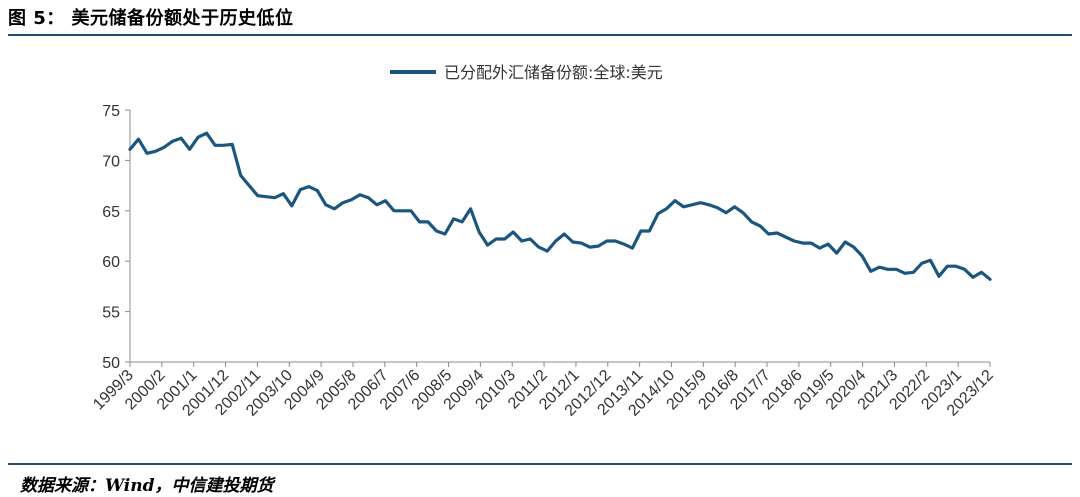 This screenshot has height=497, width=1080. What do you see at coordinates (116, 237) in the screenshot?
I see `y-axis-ticks: 50 55 60 65 70 75` at bounding box center [116, 237].